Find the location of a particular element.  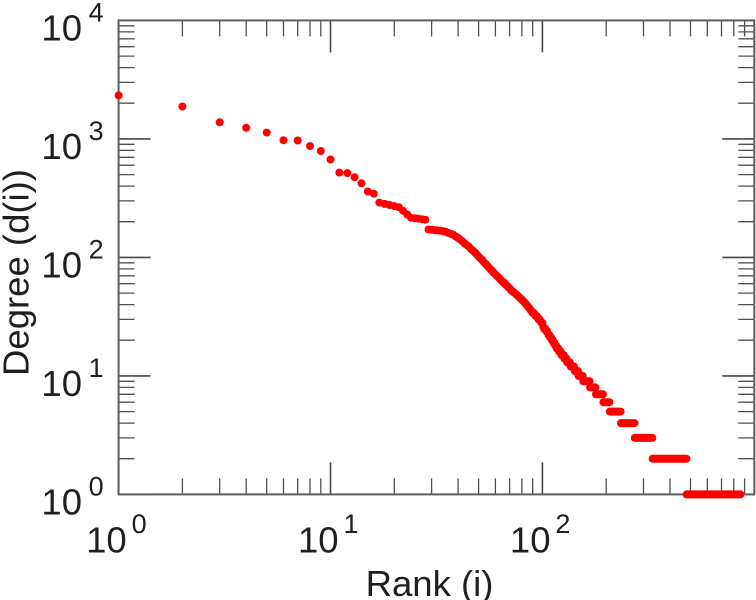

svg-text: Degree (d(i)) is located at coordinates (18, 272).